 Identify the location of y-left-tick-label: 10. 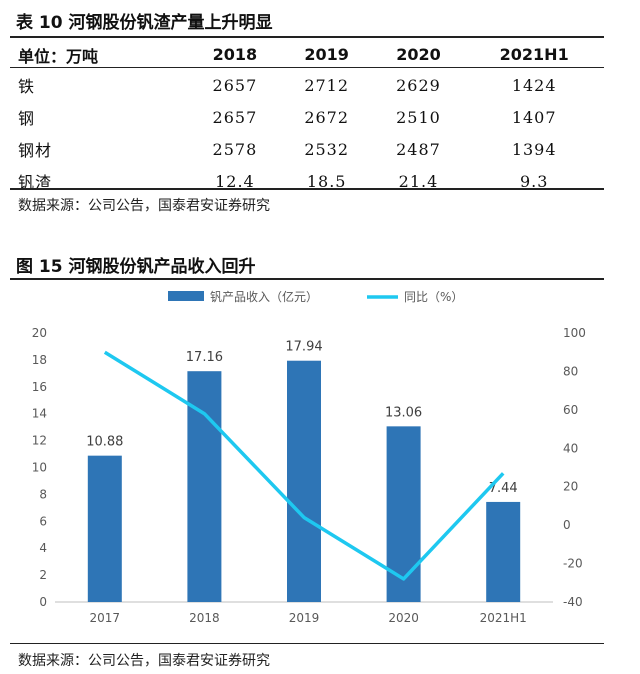
(39, 468).